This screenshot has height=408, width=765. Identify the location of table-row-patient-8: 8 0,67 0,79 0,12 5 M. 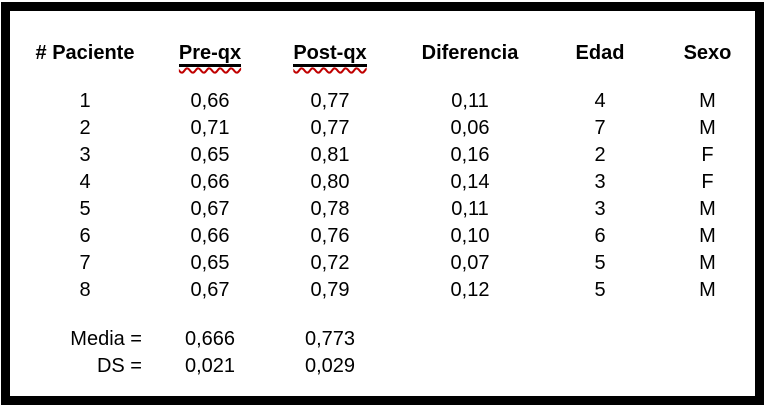
(382, 290).